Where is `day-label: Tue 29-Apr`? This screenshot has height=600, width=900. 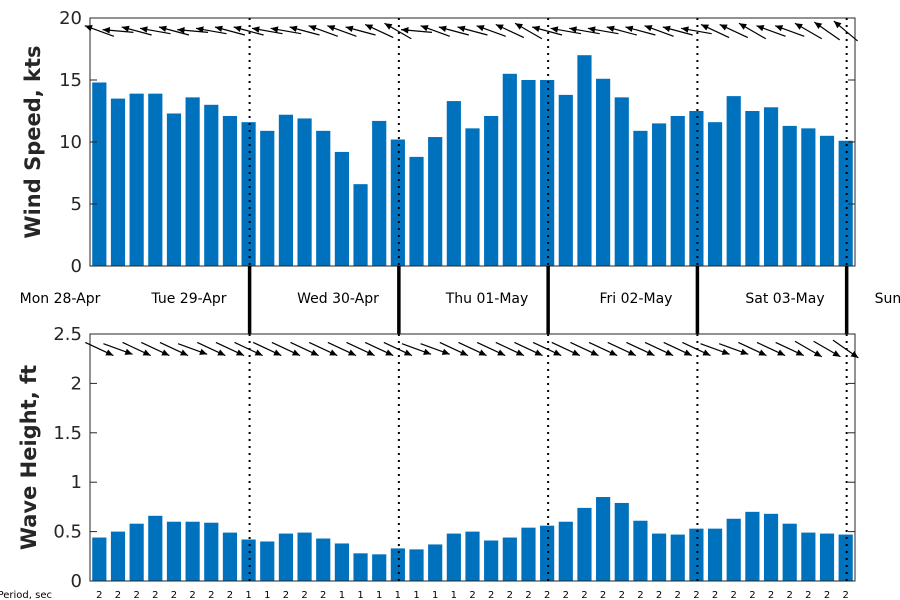
day-label: Tue 29-Apr is located at coordinates (188, 299).